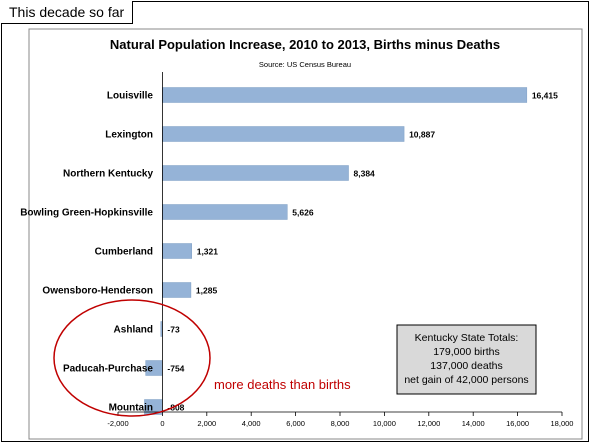  I want to click on category-label: Ashland, so click(133, 330).